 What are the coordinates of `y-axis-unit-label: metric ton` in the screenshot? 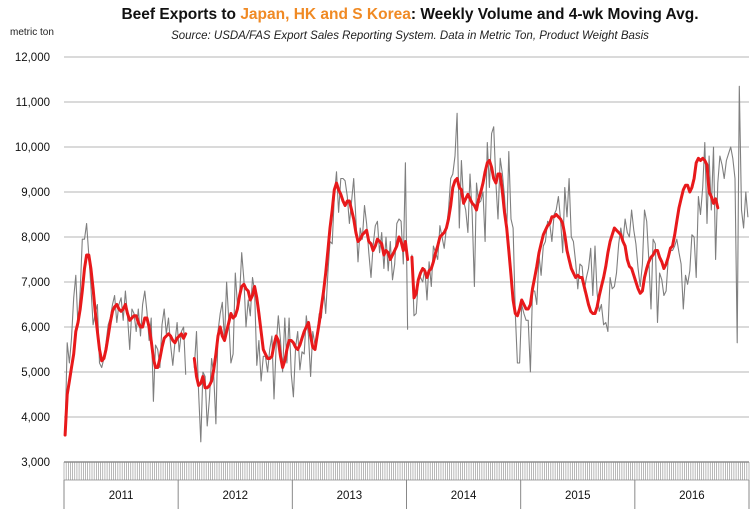 It's located at (32, 32).